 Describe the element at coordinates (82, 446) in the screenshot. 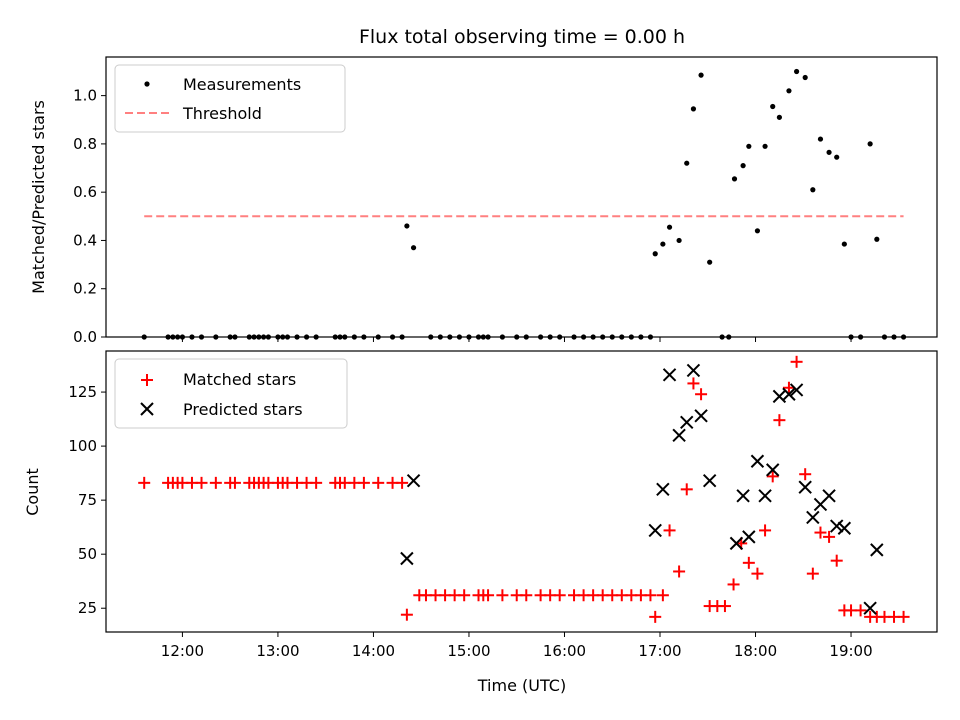

I see `bottom-y-tick-label: 100` at that location.